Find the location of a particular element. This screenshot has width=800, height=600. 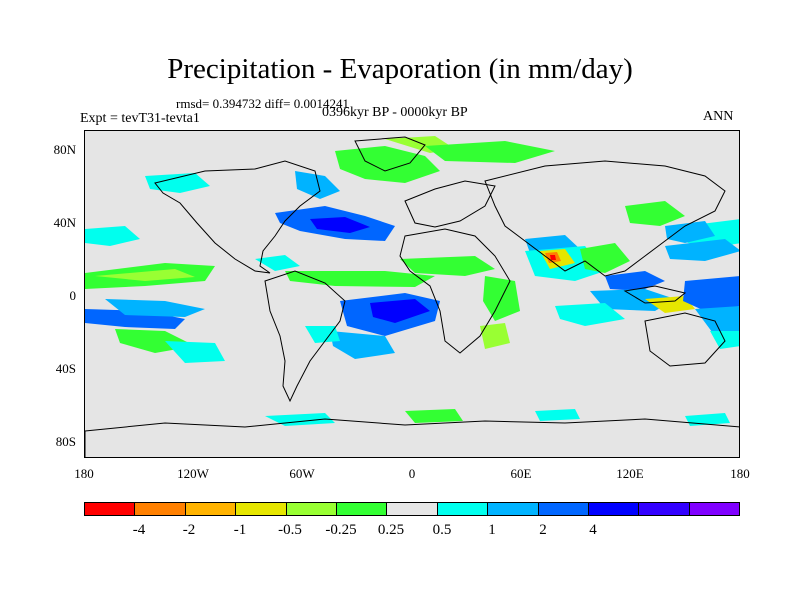

colorbar-label: 0.25 is located at coordinates (391, 530).